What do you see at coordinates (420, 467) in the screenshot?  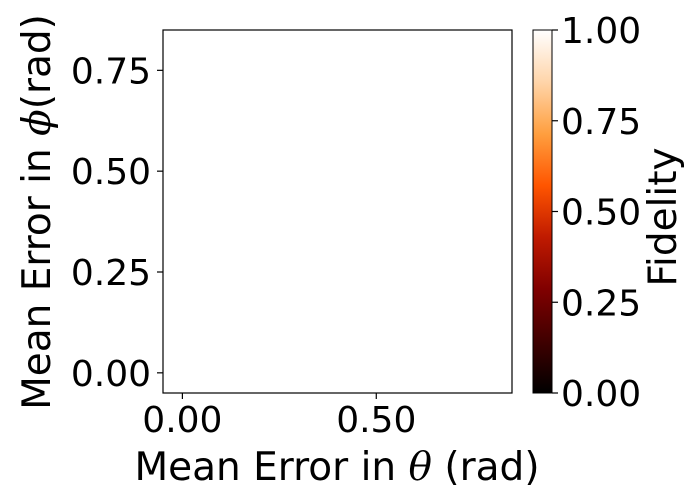 I see `x-axis-label-symbol: θ` at bounding box center [420, 467].